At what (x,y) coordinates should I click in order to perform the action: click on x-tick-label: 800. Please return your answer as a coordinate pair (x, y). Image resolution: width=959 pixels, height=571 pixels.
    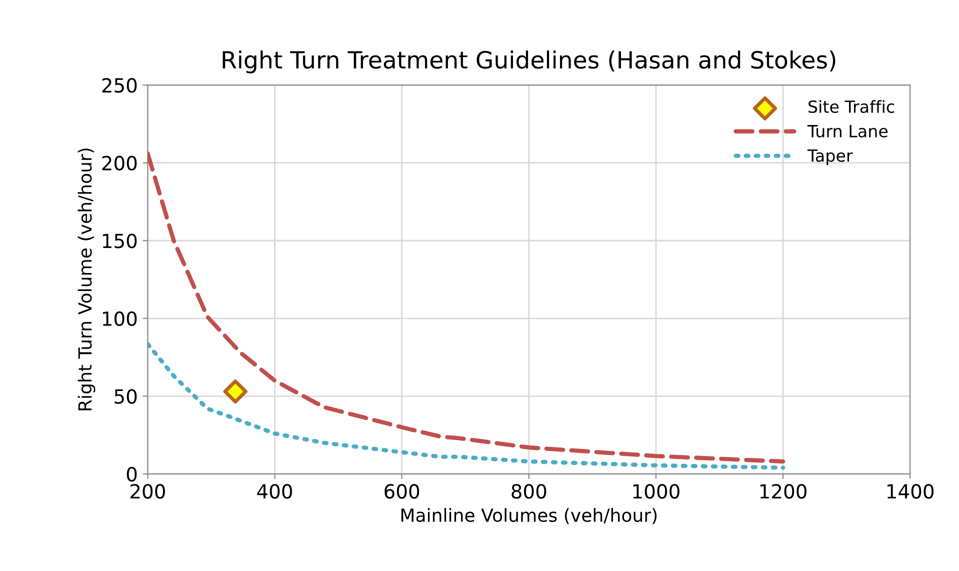
    Looking at the image, I should click on (529, 491).